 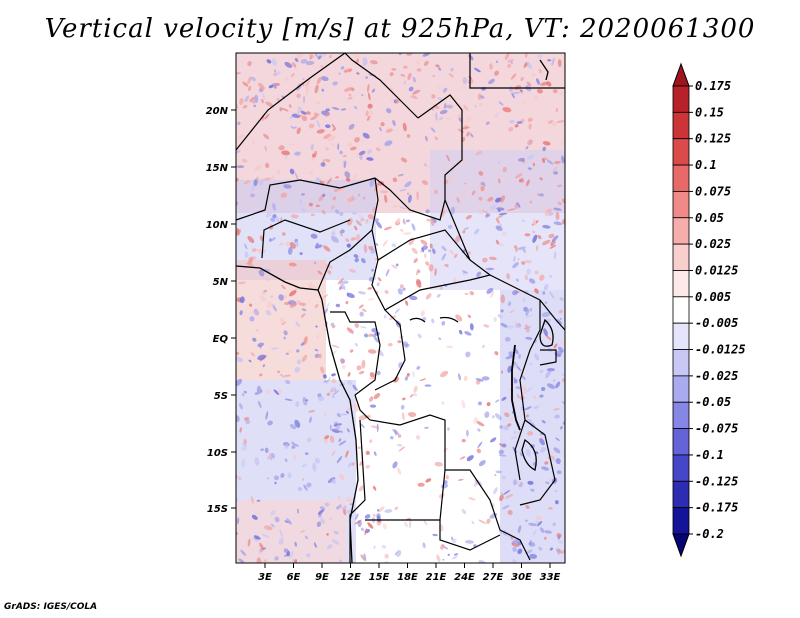 What do you see at coordinates (706, 165) in the screenshot?
I see `colorbar-label: 0.1` at bounding box center [706, 165].